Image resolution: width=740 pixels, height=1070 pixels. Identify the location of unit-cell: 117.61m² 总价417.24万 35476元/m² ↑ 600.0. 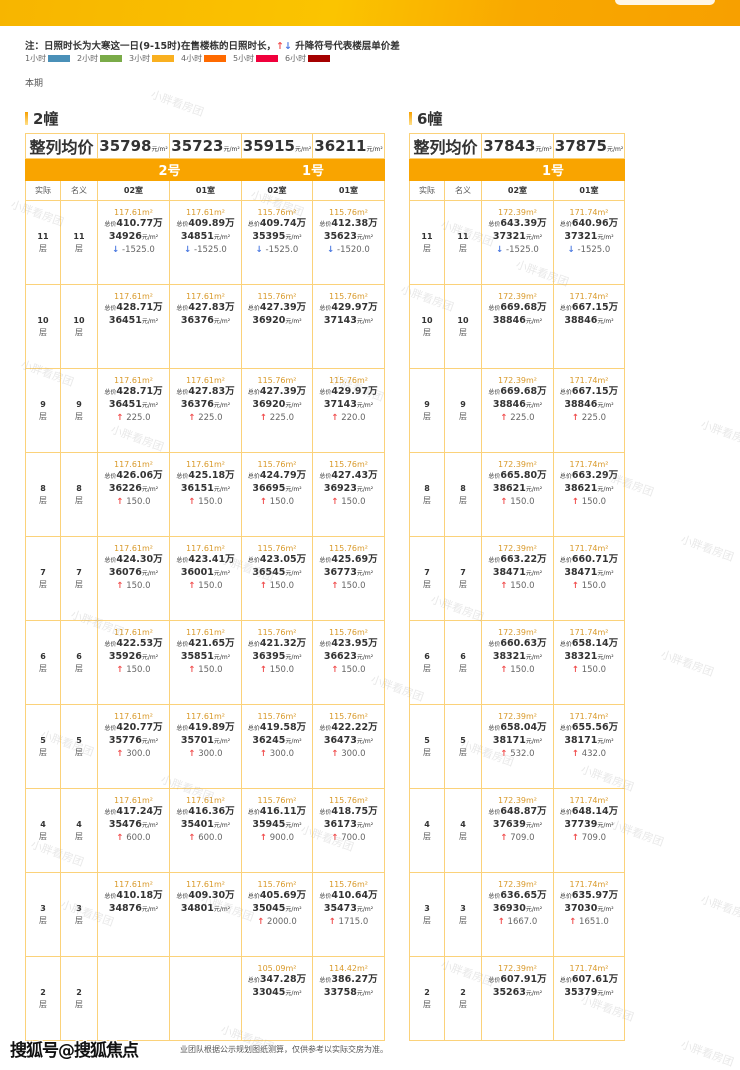
(133, 830).